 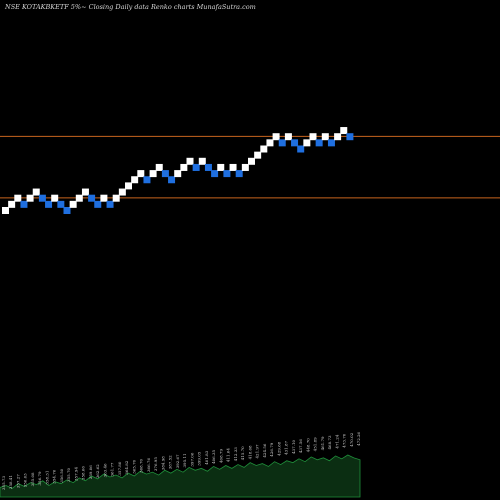 I want to click on volume-label: 357.80, so click(x=119, y=468).